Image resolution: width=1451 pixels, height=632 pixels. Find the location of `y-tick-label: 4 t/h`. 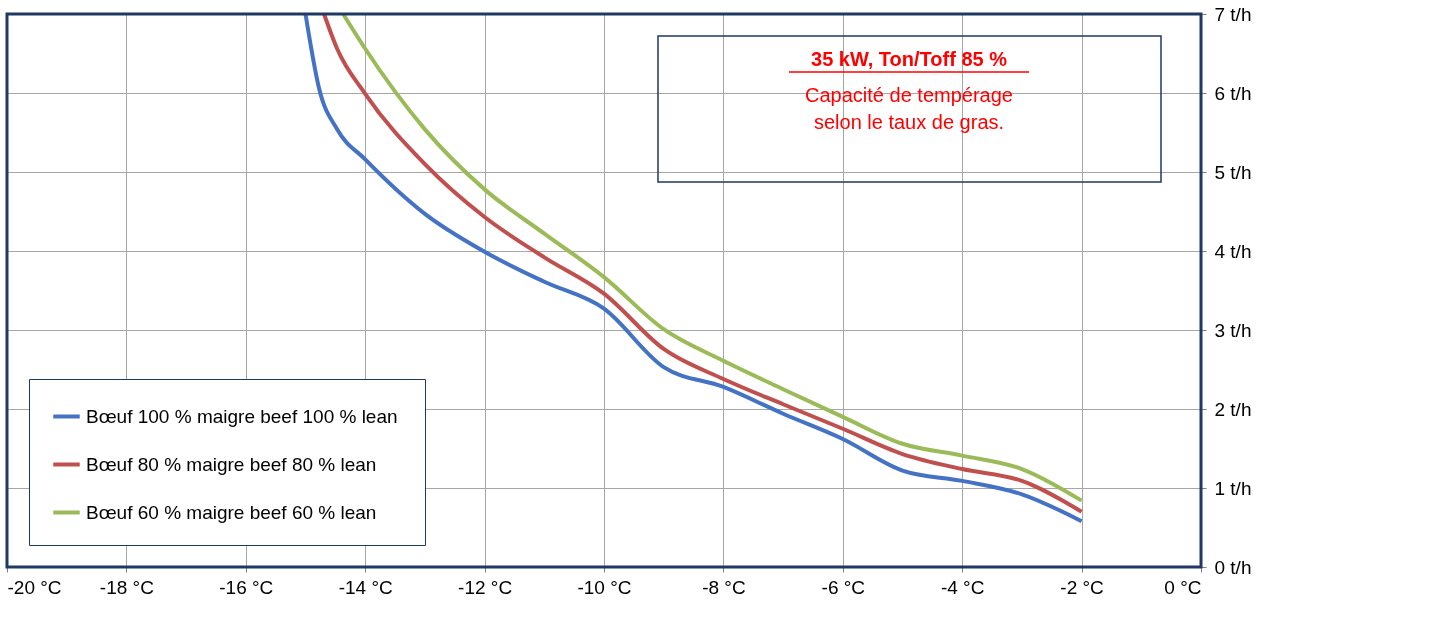

y-tick-label: 4 t/h is located at coordinates (1233, 251).